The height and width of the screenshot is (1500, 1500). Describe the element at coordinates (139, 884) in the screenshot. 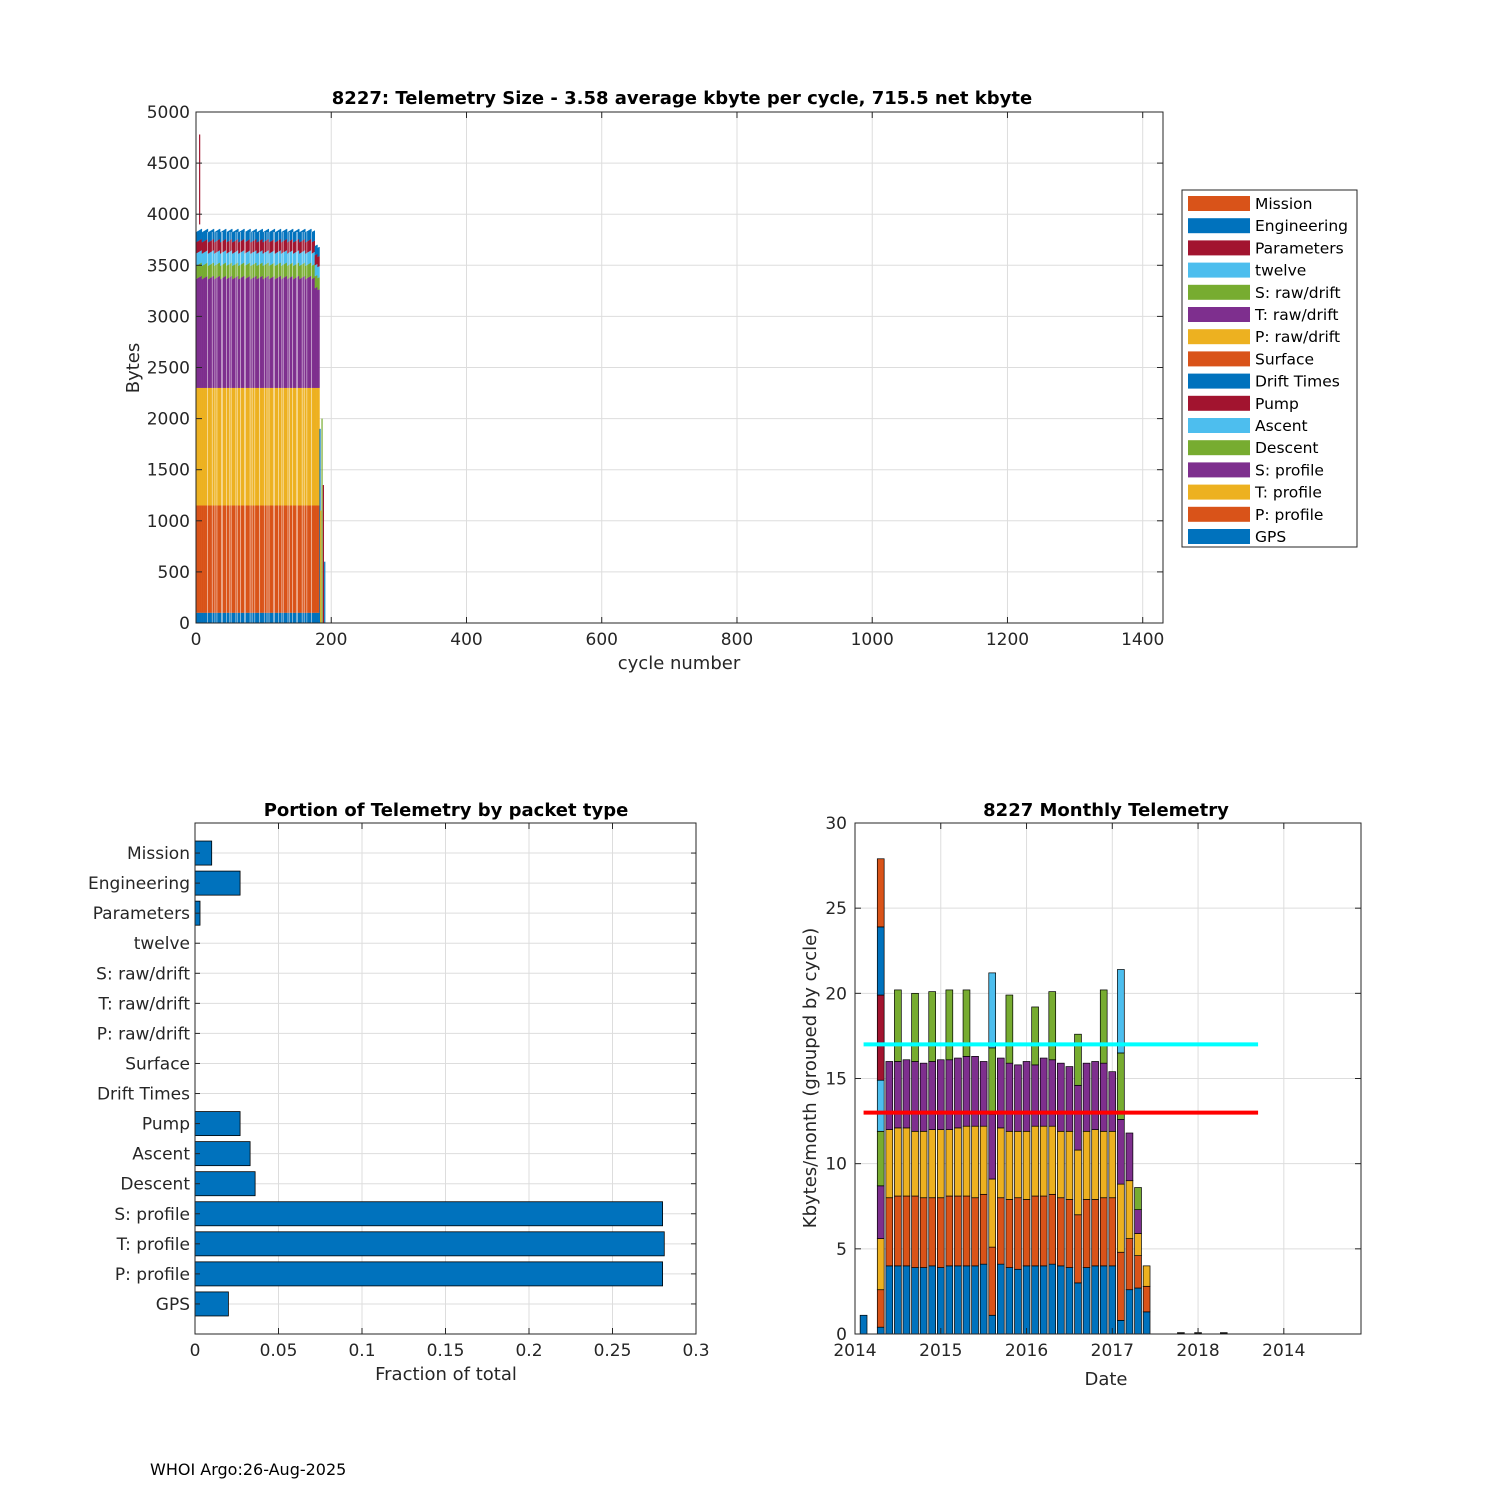

I see `category-label: Engineering` at that location.